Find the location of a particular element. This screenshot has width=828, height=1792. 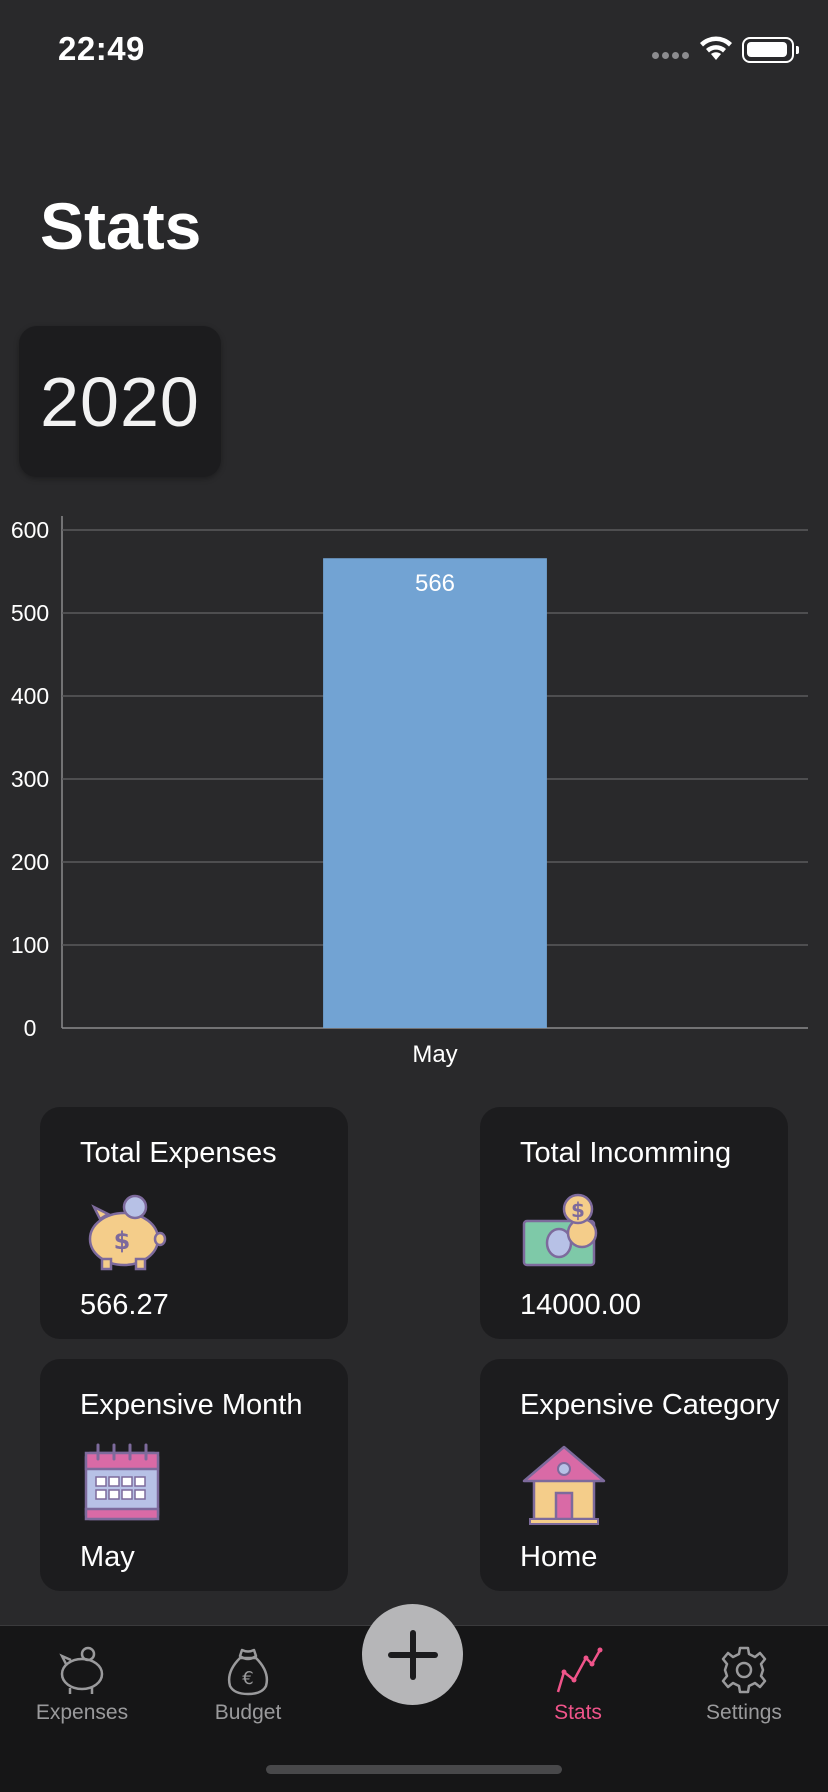

y-tick-label: 0 is located at coordinates (30, 1028).